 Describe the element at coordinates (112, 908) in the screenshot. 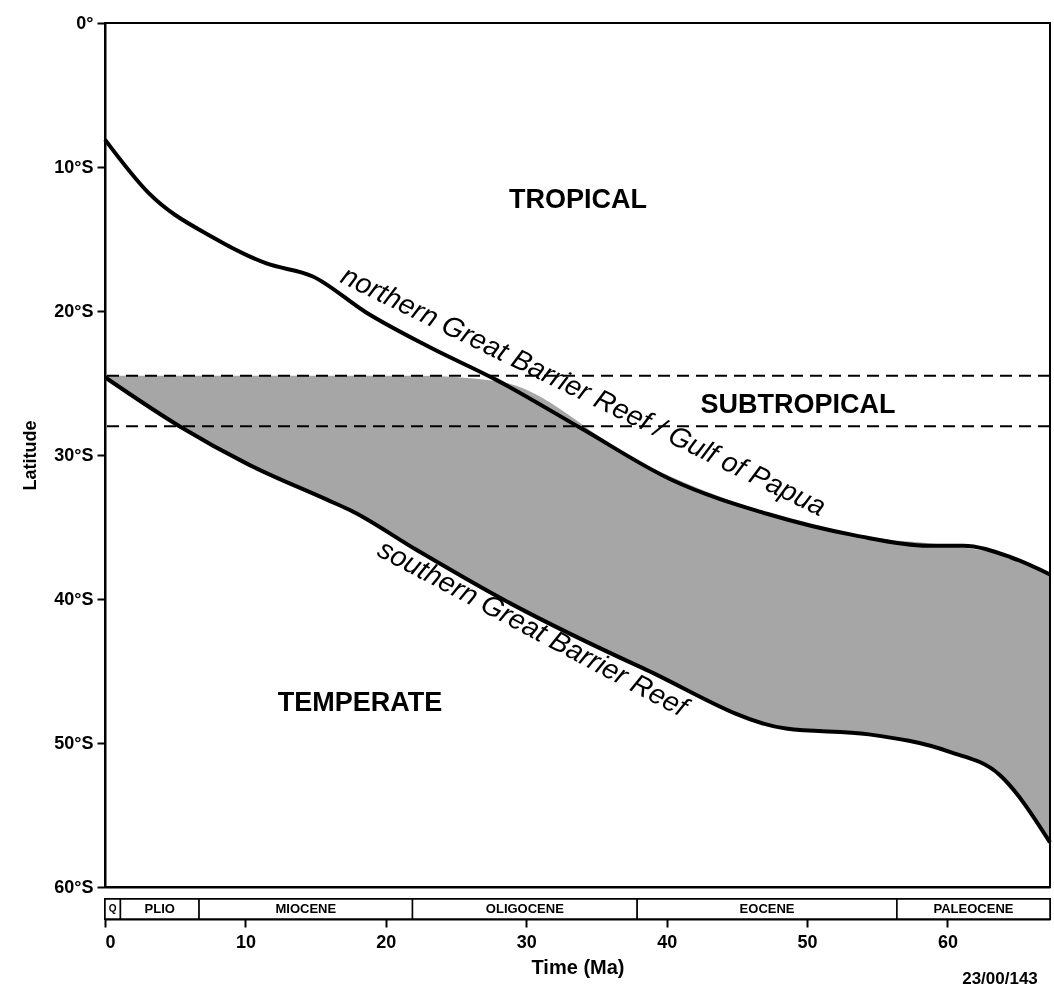

I see `series-label: Q` at that location.